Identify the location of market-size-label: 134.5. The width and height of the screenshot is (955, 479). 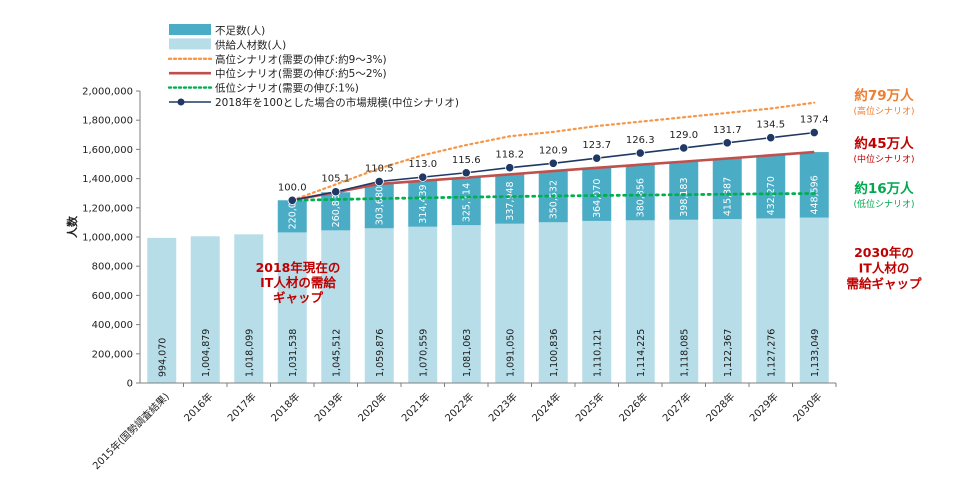
(770, 125).